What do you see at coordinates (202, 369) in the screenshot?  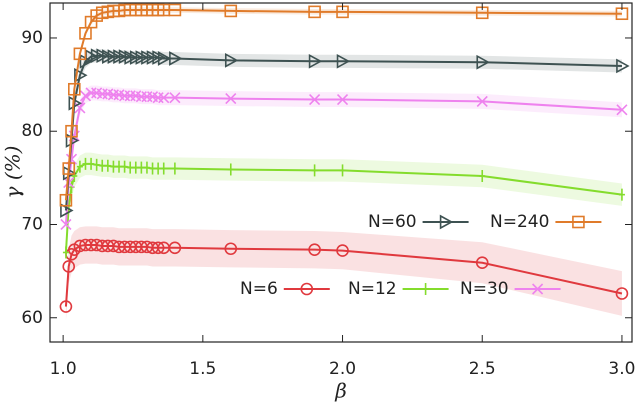 I see `x-tick-label: 1.5` at bounding box center [202, 369].